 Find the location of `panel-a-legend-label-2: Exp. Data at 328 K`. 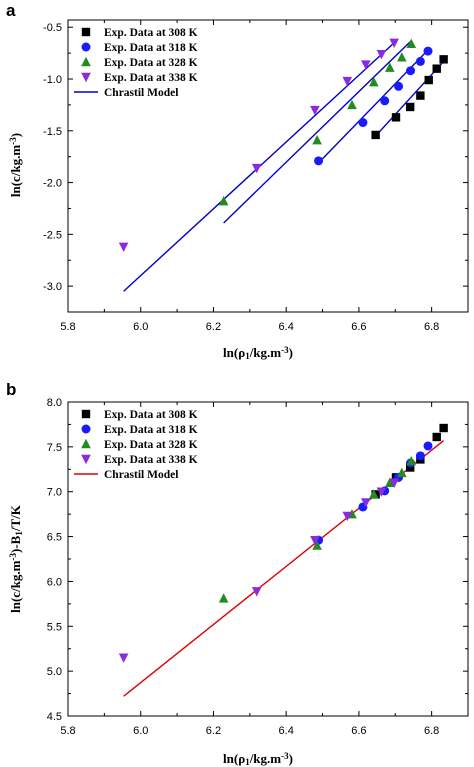

panel-a-legend-label-2: Exp. Data at 328 K is located at coordinates (151, 63).